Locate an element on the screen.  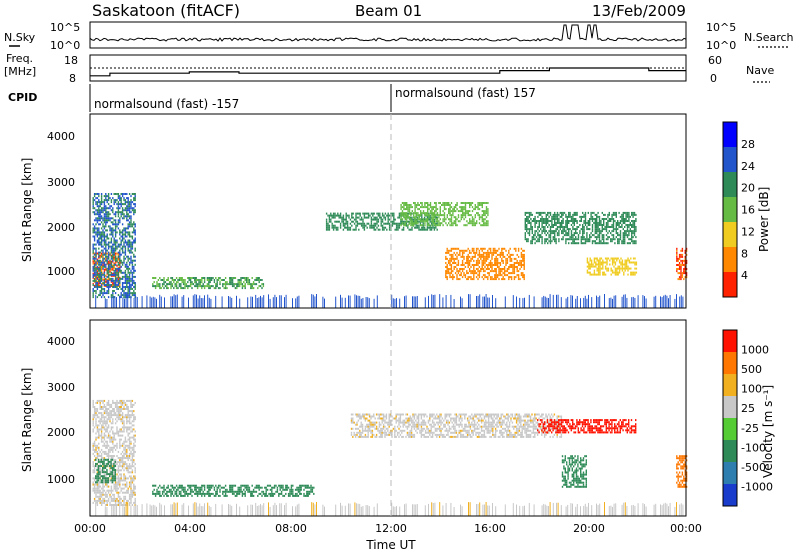
power-colorbar-segment is located at coordinates (730, 184).